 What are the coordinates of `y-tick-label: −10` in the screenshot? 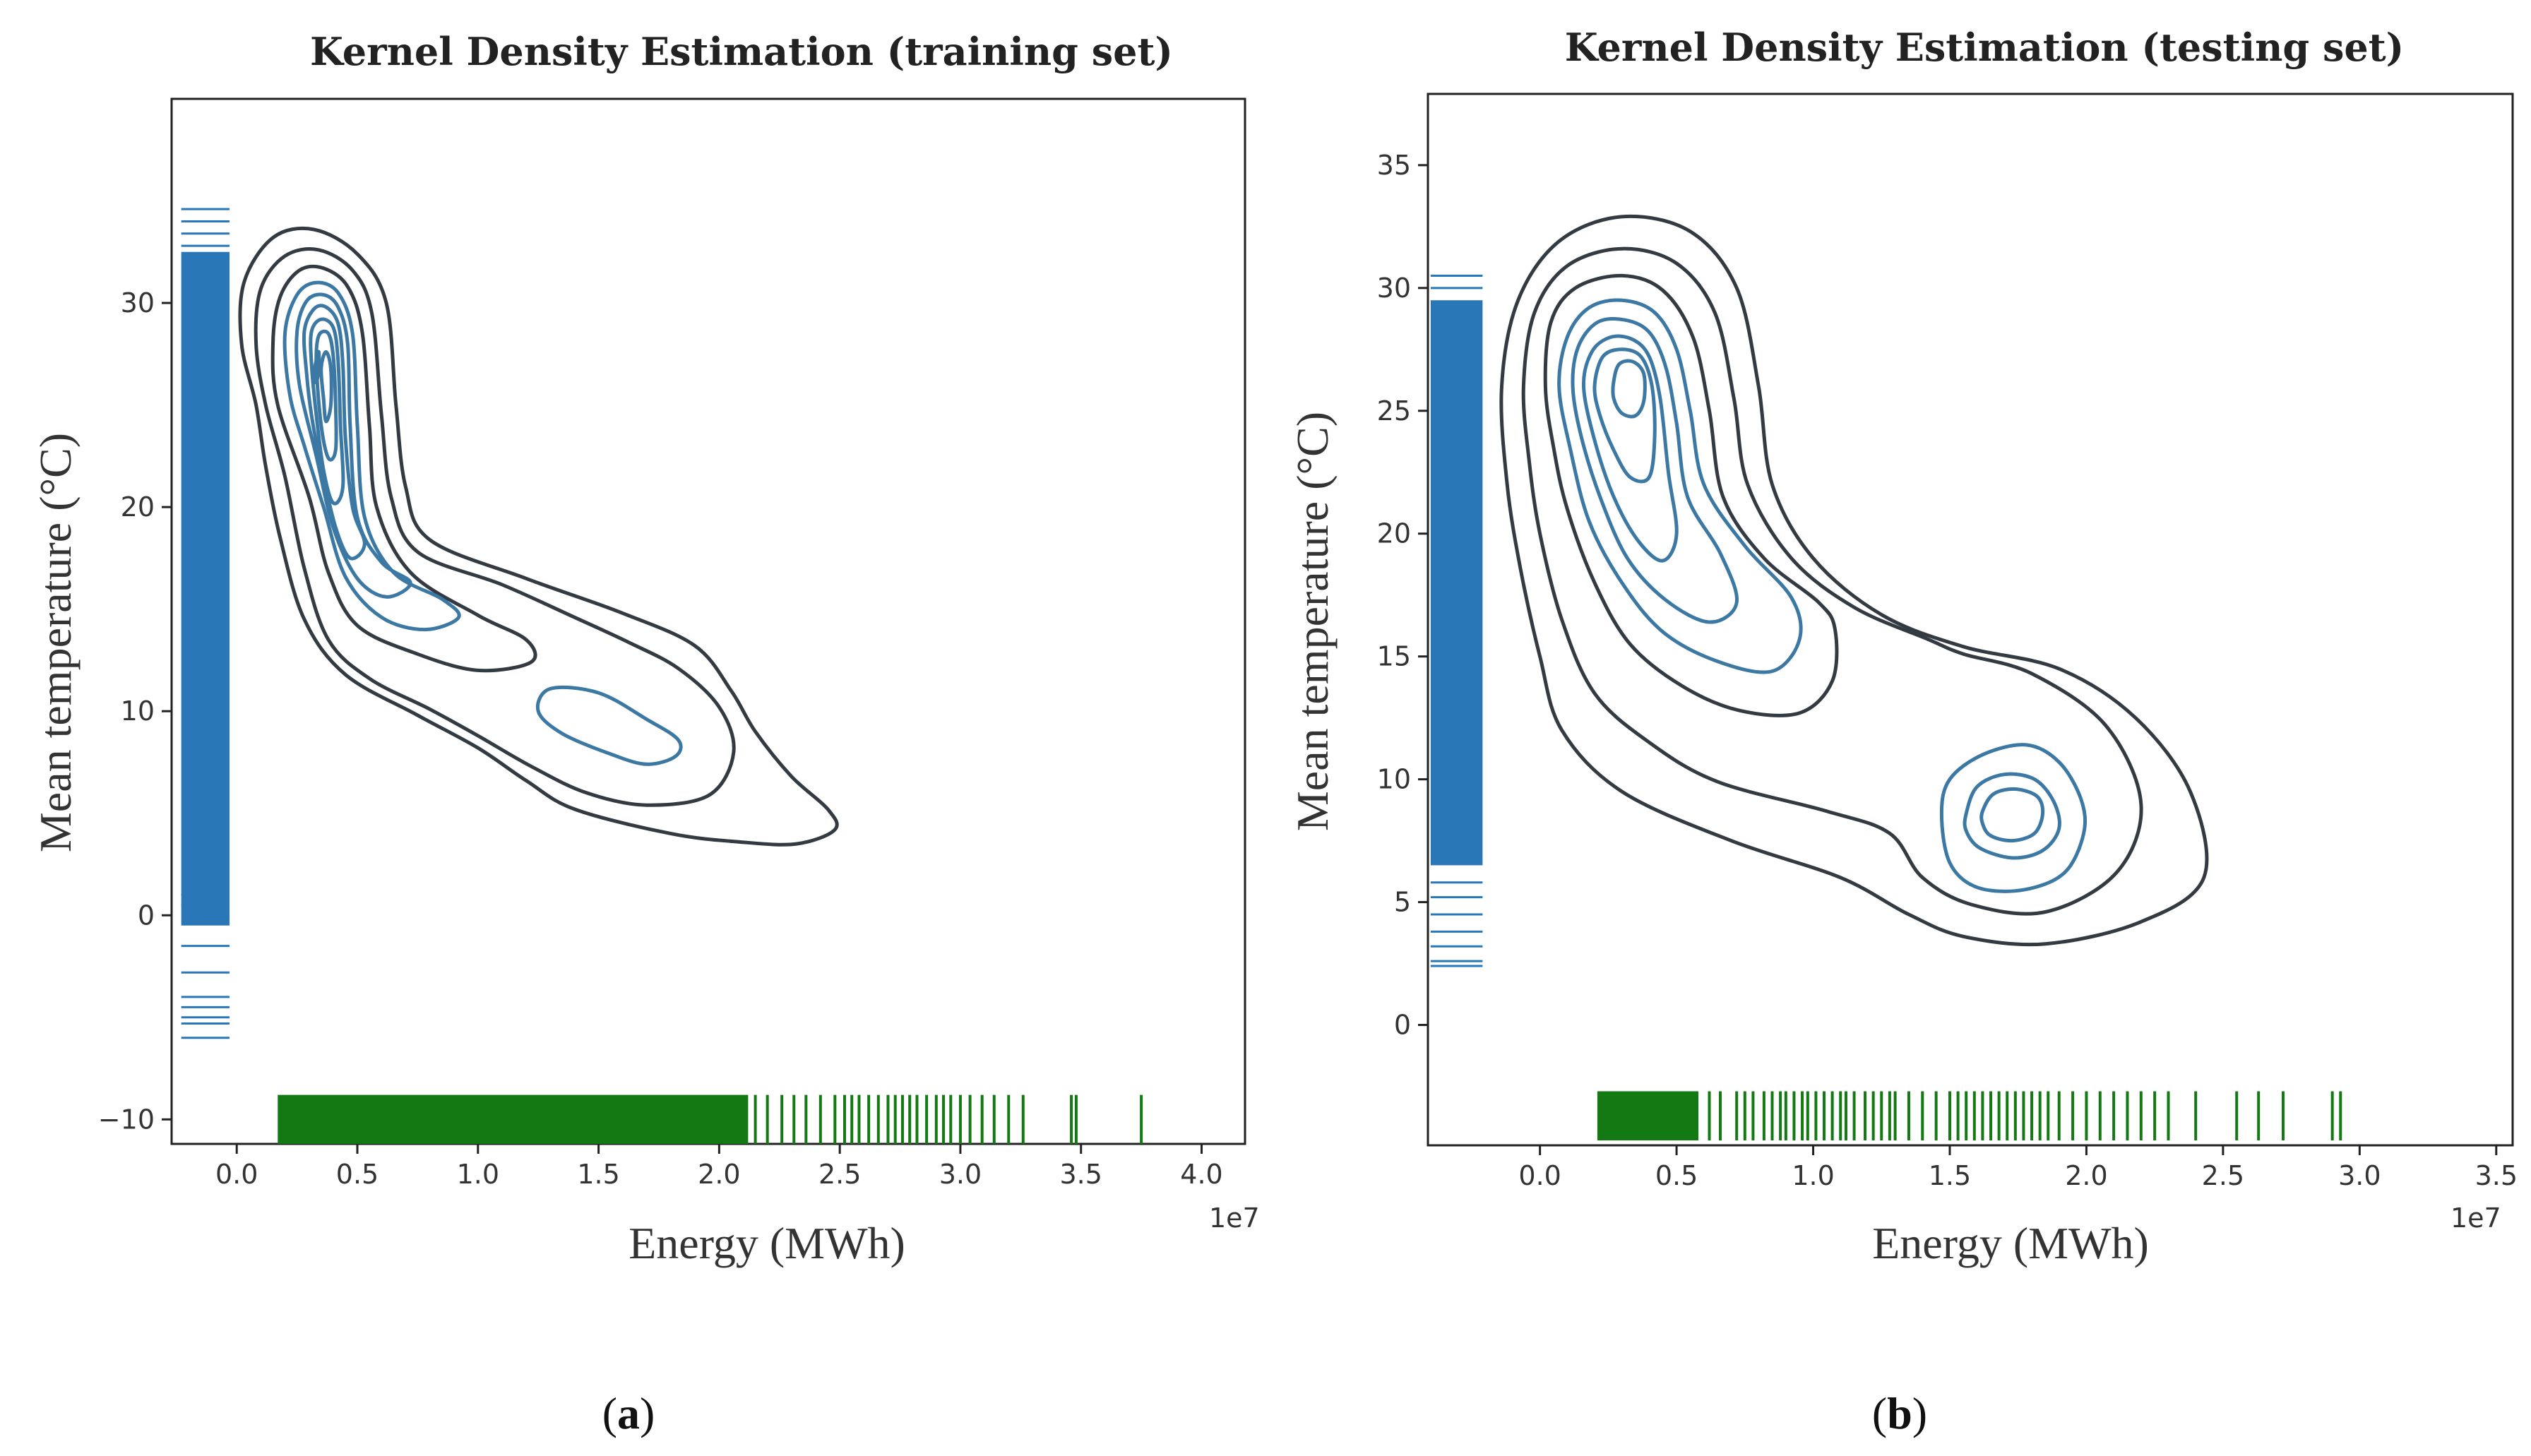 It's located at (126, 1119).